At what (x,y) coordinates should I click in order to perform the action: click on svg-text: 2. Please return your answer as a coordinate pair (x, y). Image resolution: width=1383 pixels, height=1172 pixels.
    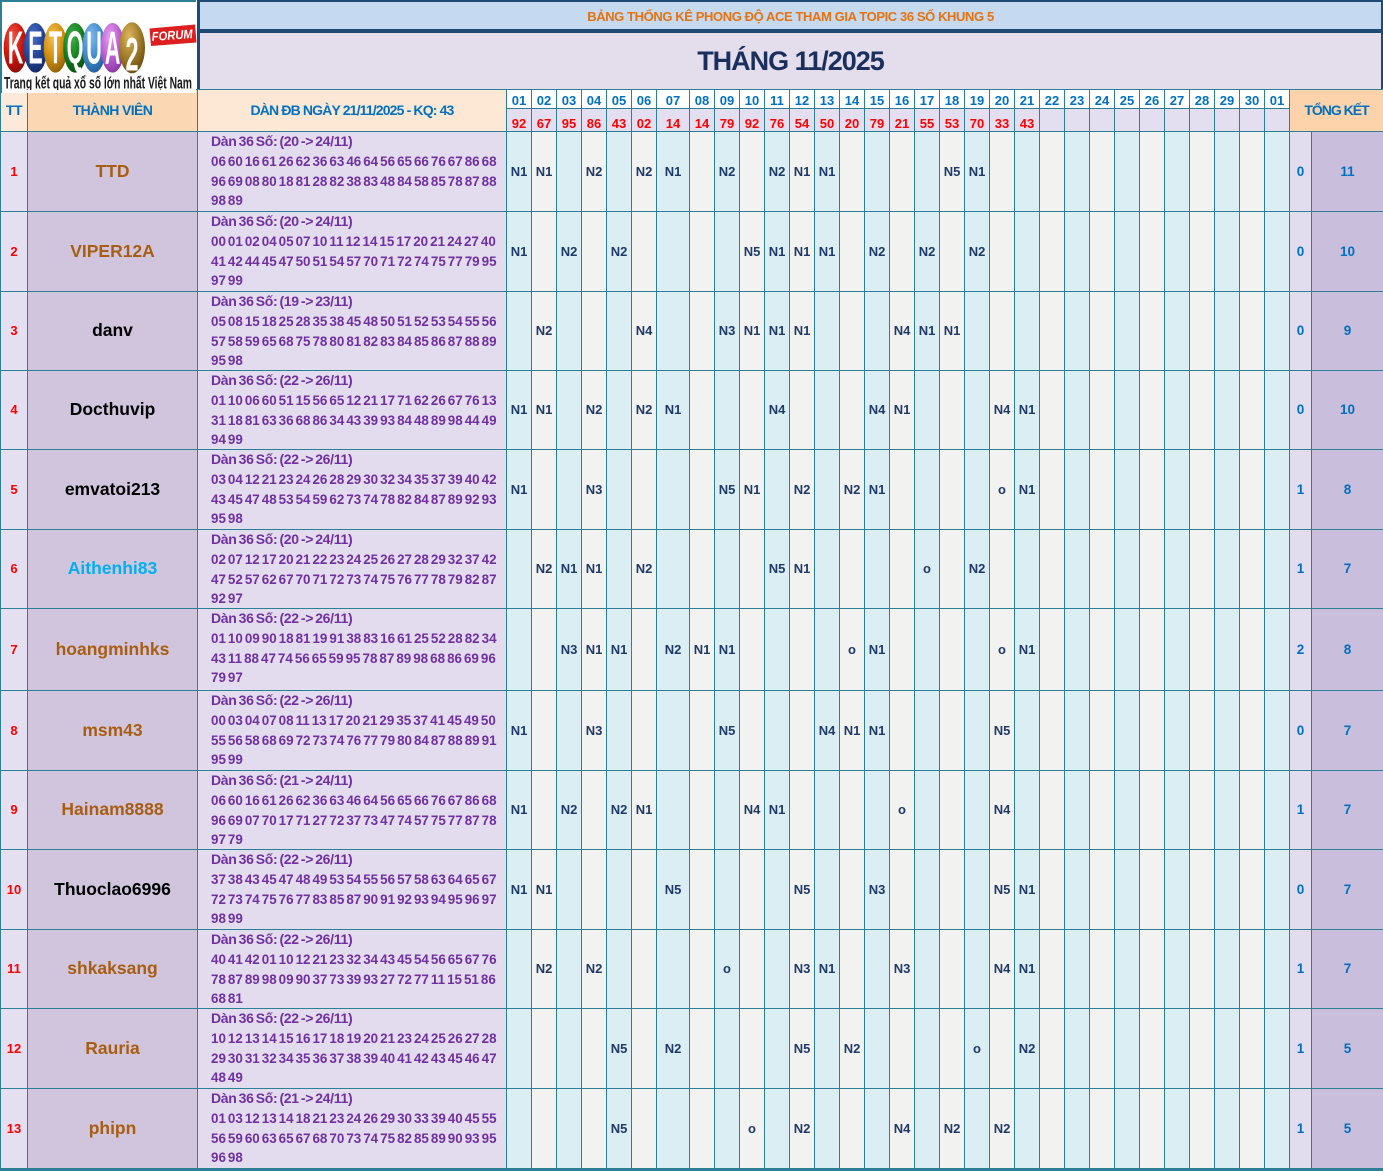
    Looking at the image, I should click on (131, 53).